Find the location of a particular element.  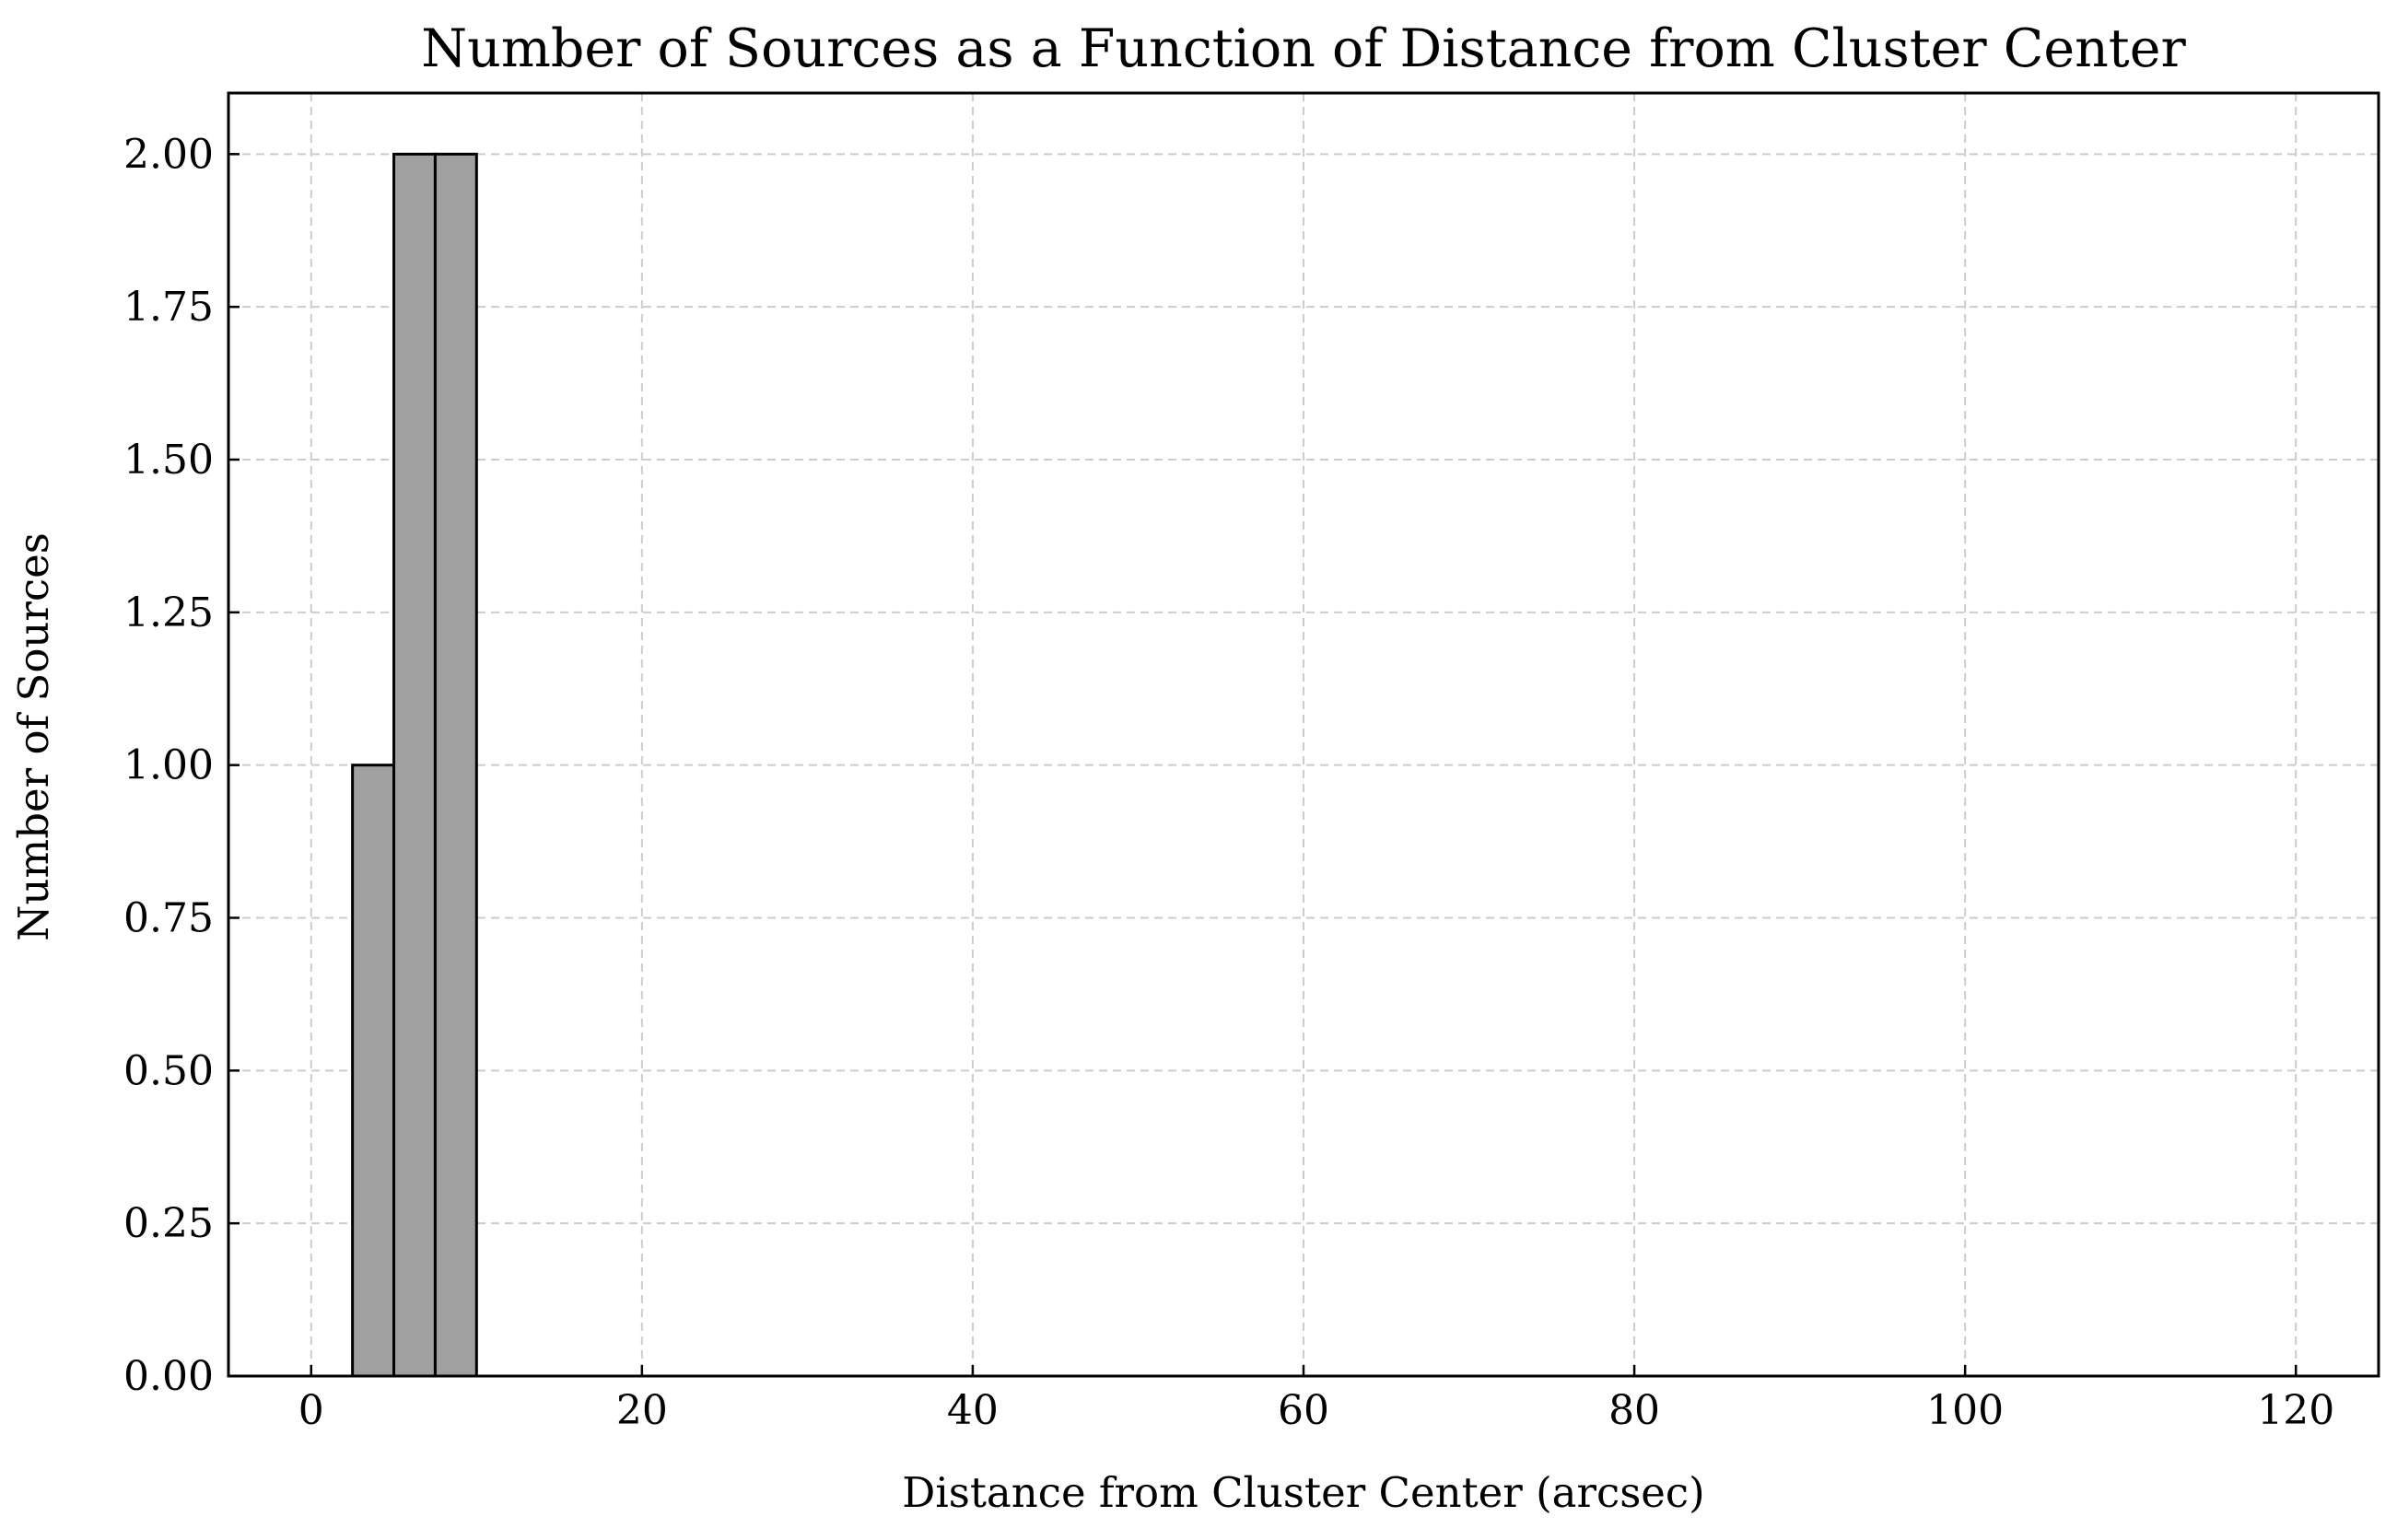

y-tick-label: 1.25 is located at coordinates (169, 612).